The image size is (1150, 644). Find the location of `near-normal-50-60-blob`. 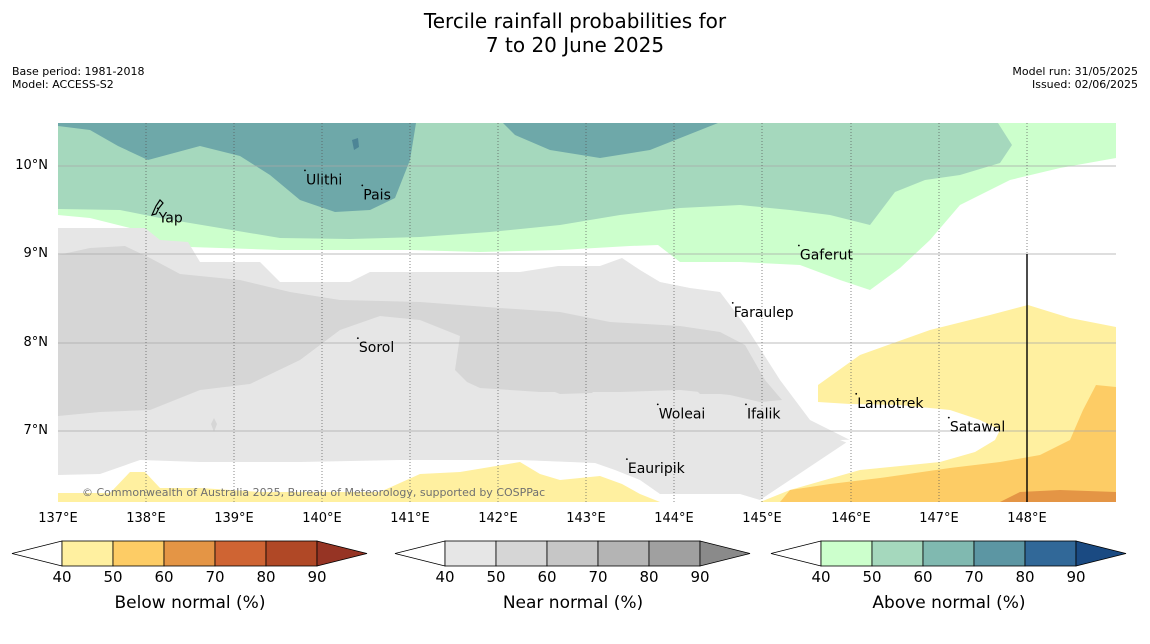

near-normal-50-60-blob is located at coordinates (571, 389).